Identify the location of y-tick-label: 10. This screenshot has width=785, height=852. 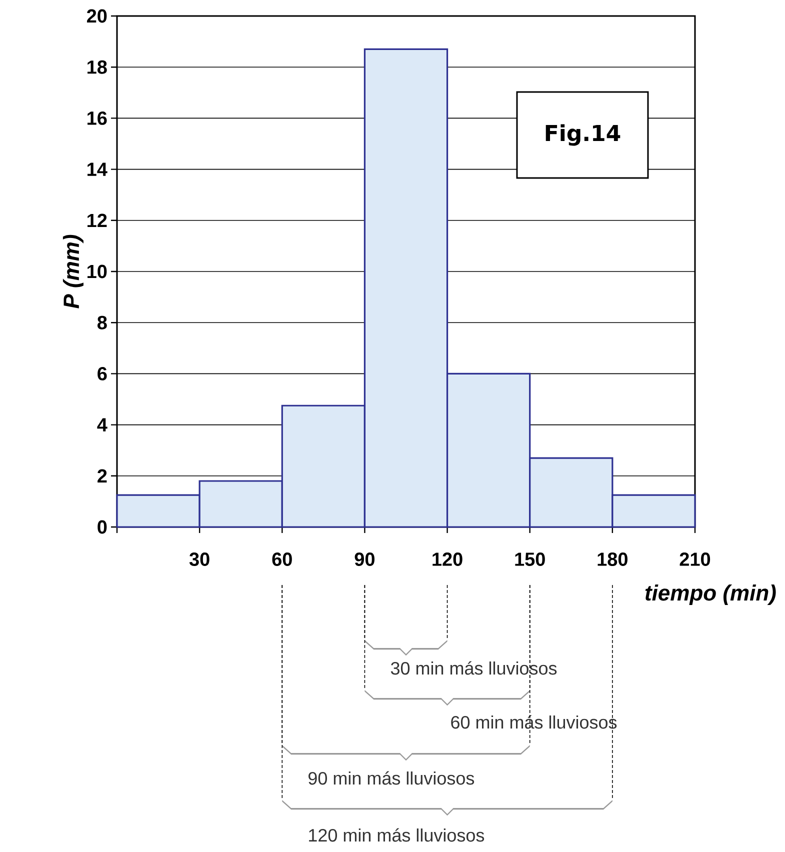
(97, 271).